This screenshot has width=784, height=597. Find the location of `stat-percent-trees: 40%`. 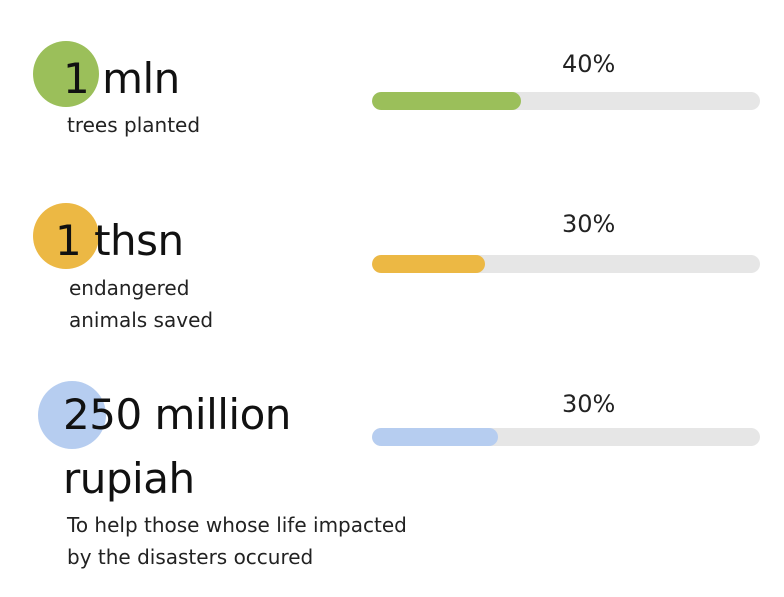

stat-percent-trees: 40% is located at coordinates (589, 64).